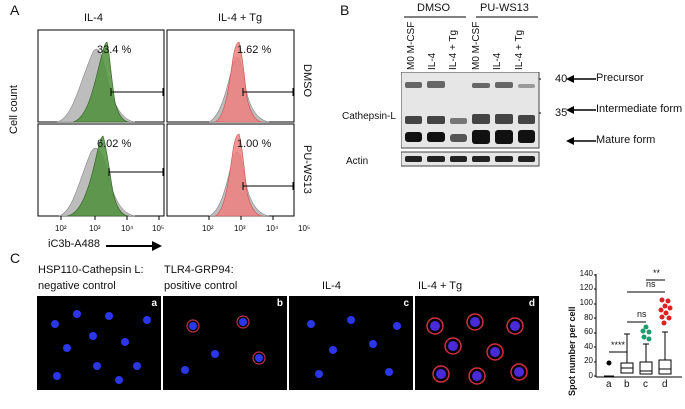  What do you see at coordinates (254, 50) in the screenshot?
I see `percent-il4tg-dmso: 1.62 %` at bounding box center [254, 50].